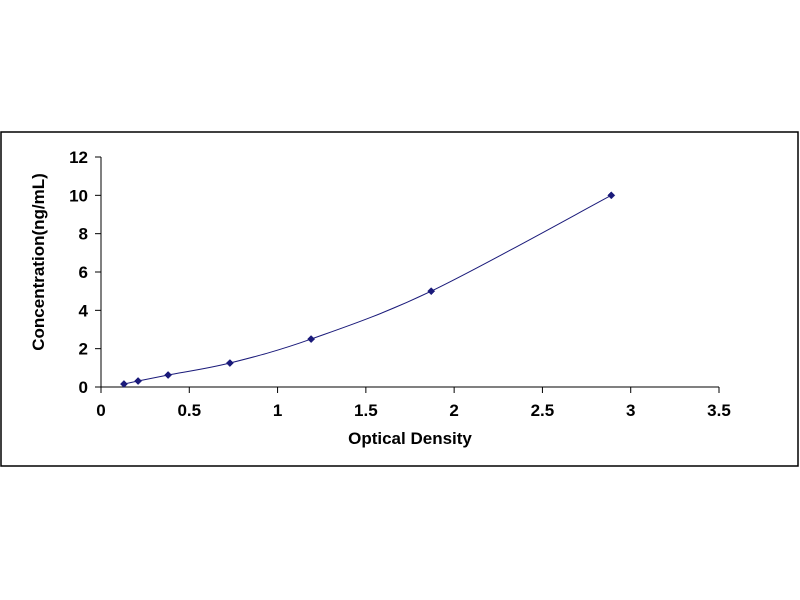 The image size is (800, 600). I want to click on y-axis-title: Concentration(ng/mL), so click(38, 262).